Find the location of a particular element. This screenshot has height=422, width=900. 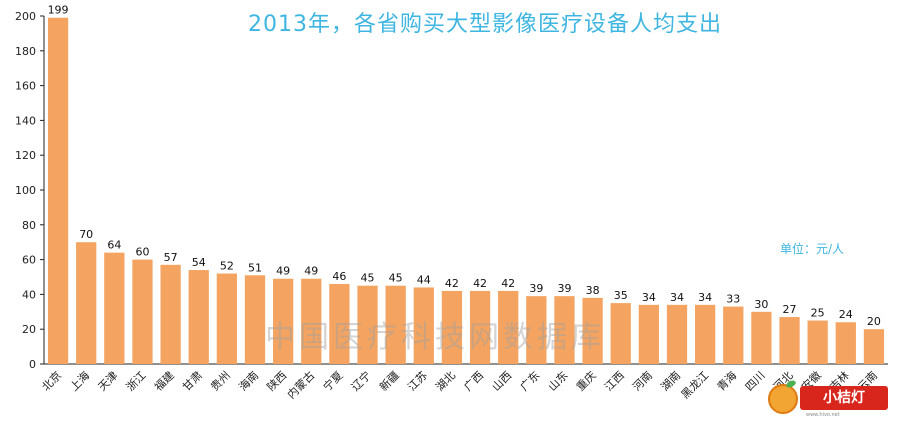

data-label: 24 is located at coordinates (846, 314).